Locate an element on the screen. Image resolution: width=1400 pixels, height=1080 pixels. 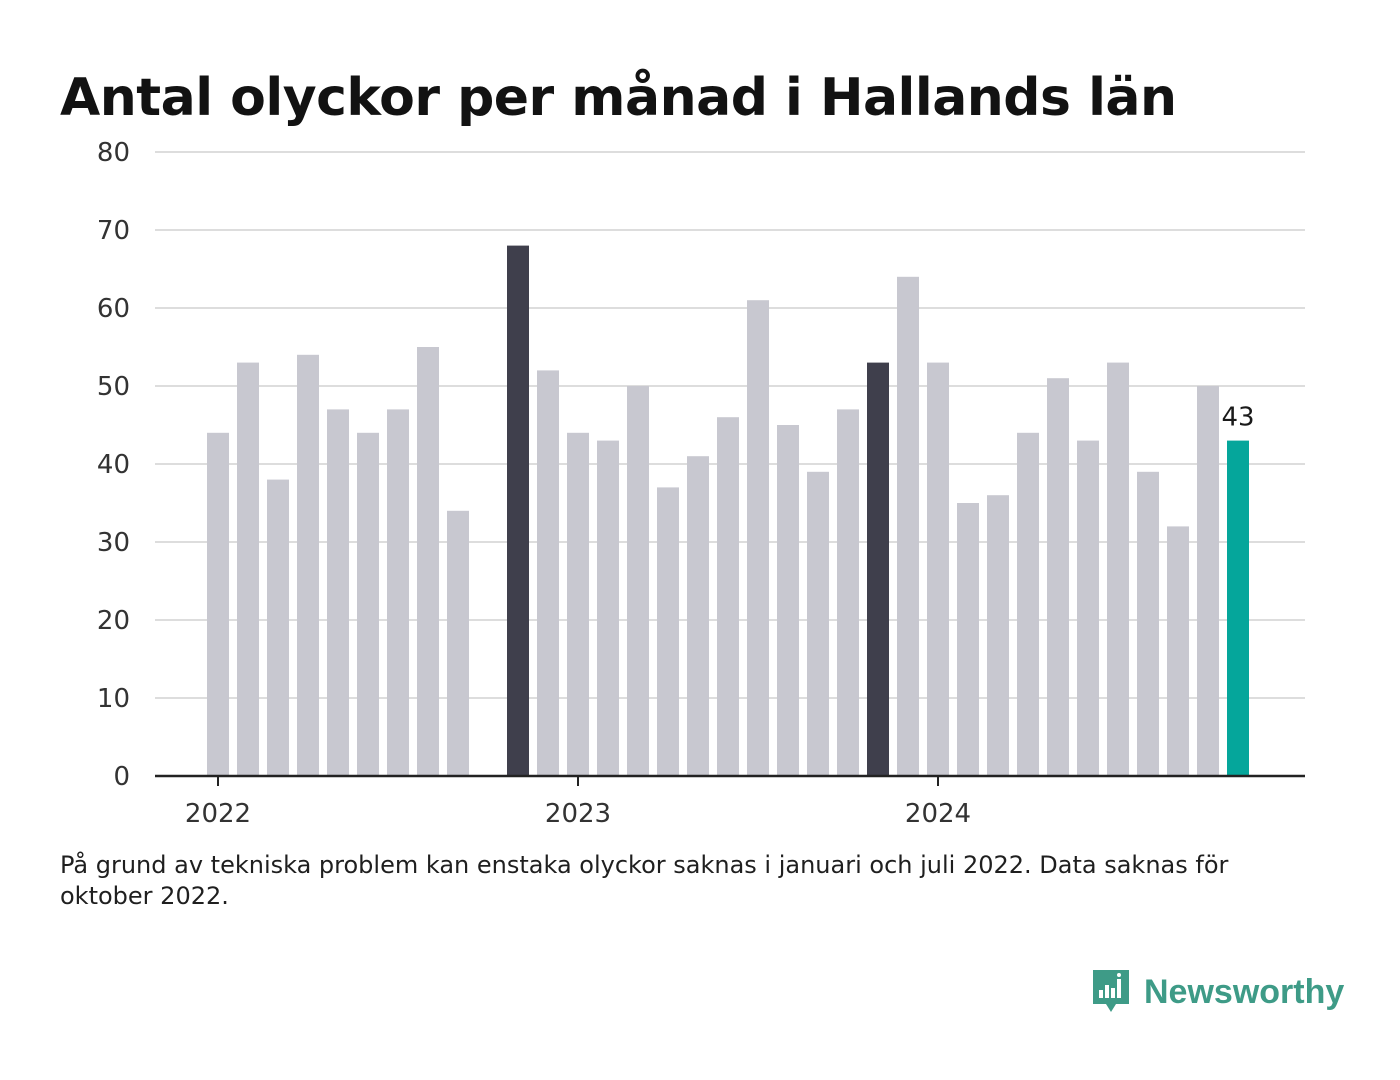
y-tick-label: 80 is located at coordinates (113, 153).